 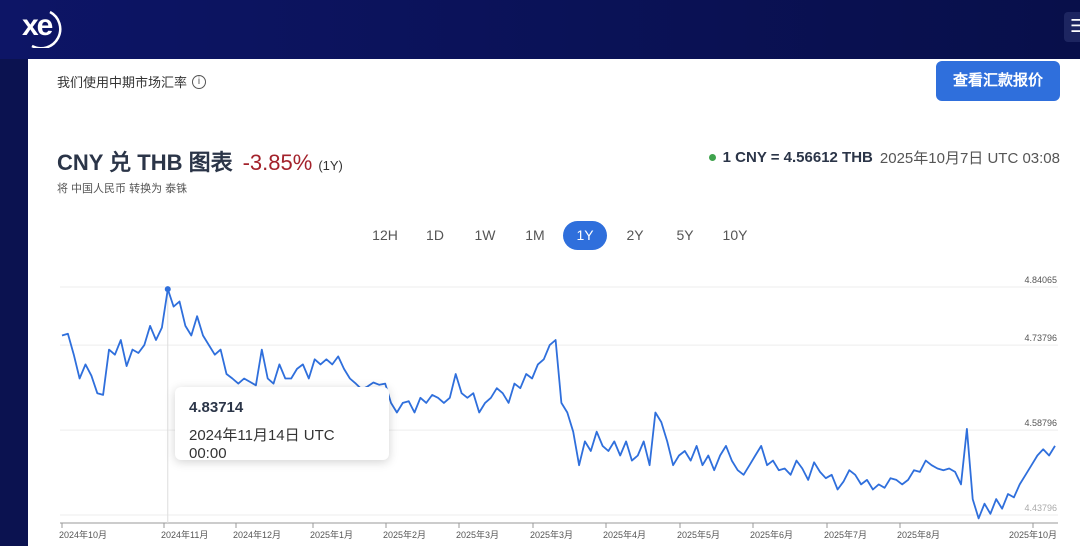 What do you see at coordinates (535, 235) in the screenshot?
I see `range-tab-1m: 1M` at bounding box center [535, 235].